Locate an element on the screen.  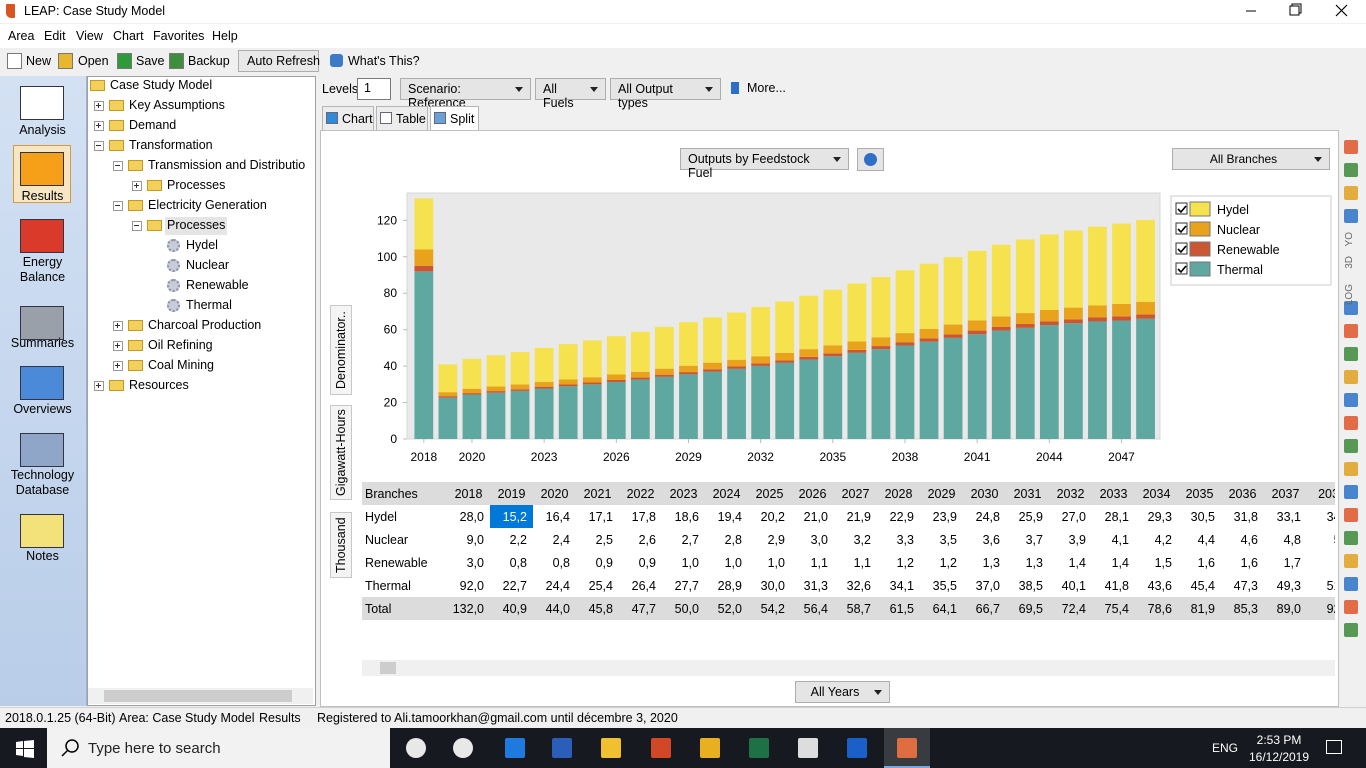
clock-time: 2:53 PM is located at coordinates (1279, 740).